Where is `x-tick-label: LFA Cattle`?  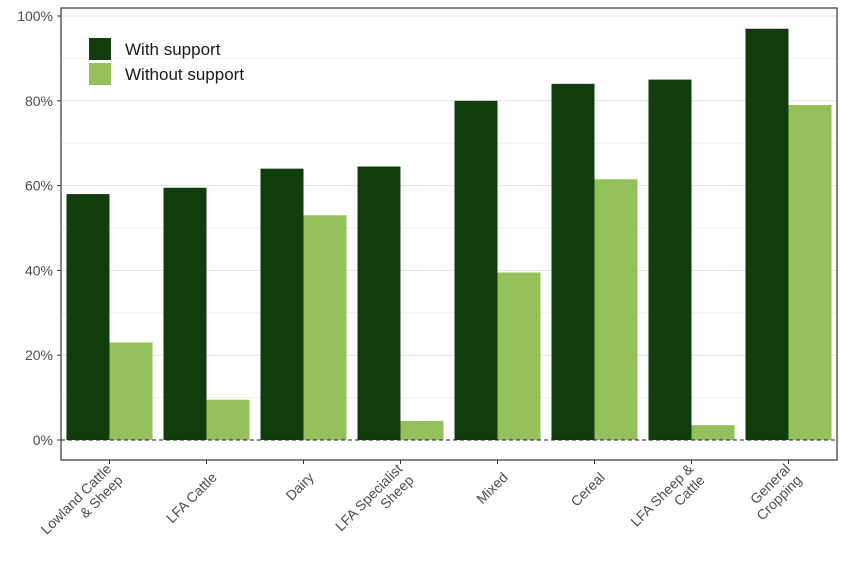 x-tick-label: LFA Cattle is located at coordinates (191, 497).